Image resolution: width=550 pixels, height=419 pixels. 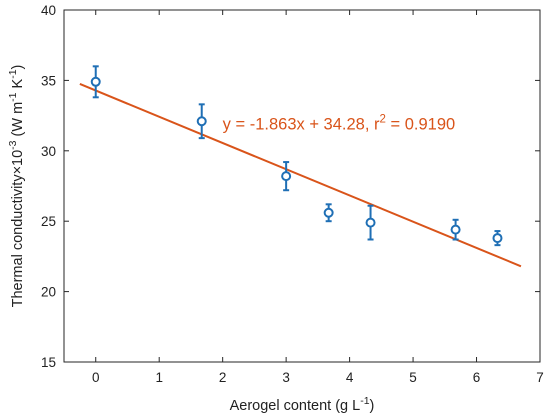 I want to click on y-axis-title: Thermal conductivity×10-3 (W m-1 K-1), so click(x=16, y=186).